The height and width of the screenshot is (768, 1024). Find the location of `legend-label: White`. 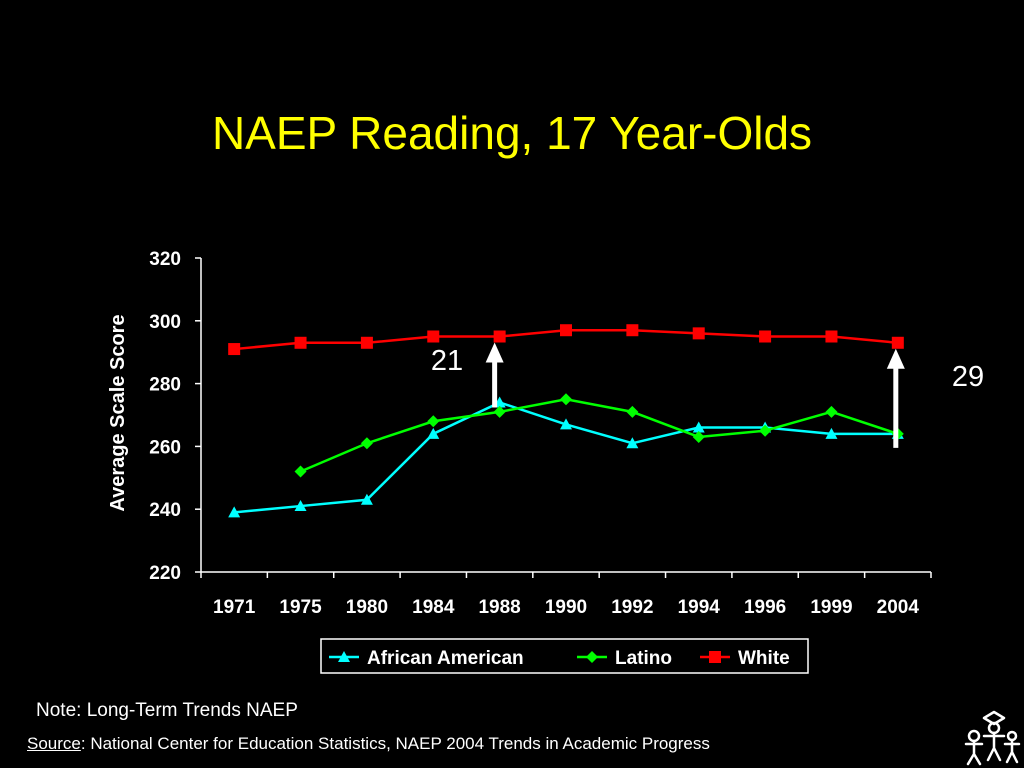

legend-label: White is located at coordinates (764, 658).